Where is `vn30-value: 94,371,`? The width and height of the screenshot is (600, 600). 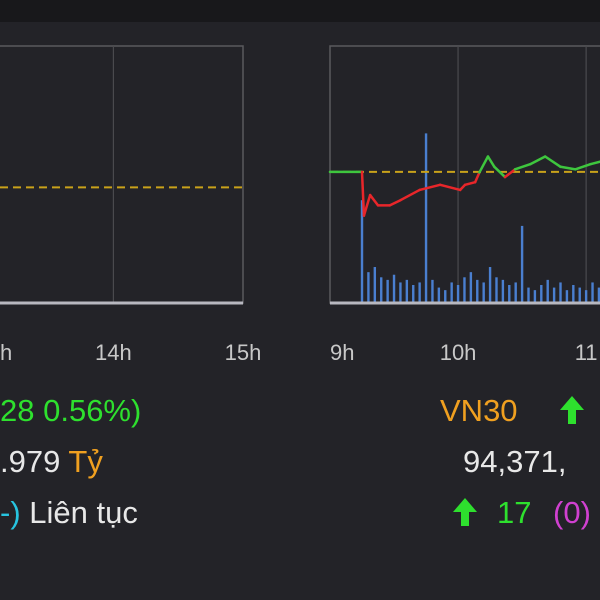
vn30-value: 94,371, is located at coordinates (514, 461).